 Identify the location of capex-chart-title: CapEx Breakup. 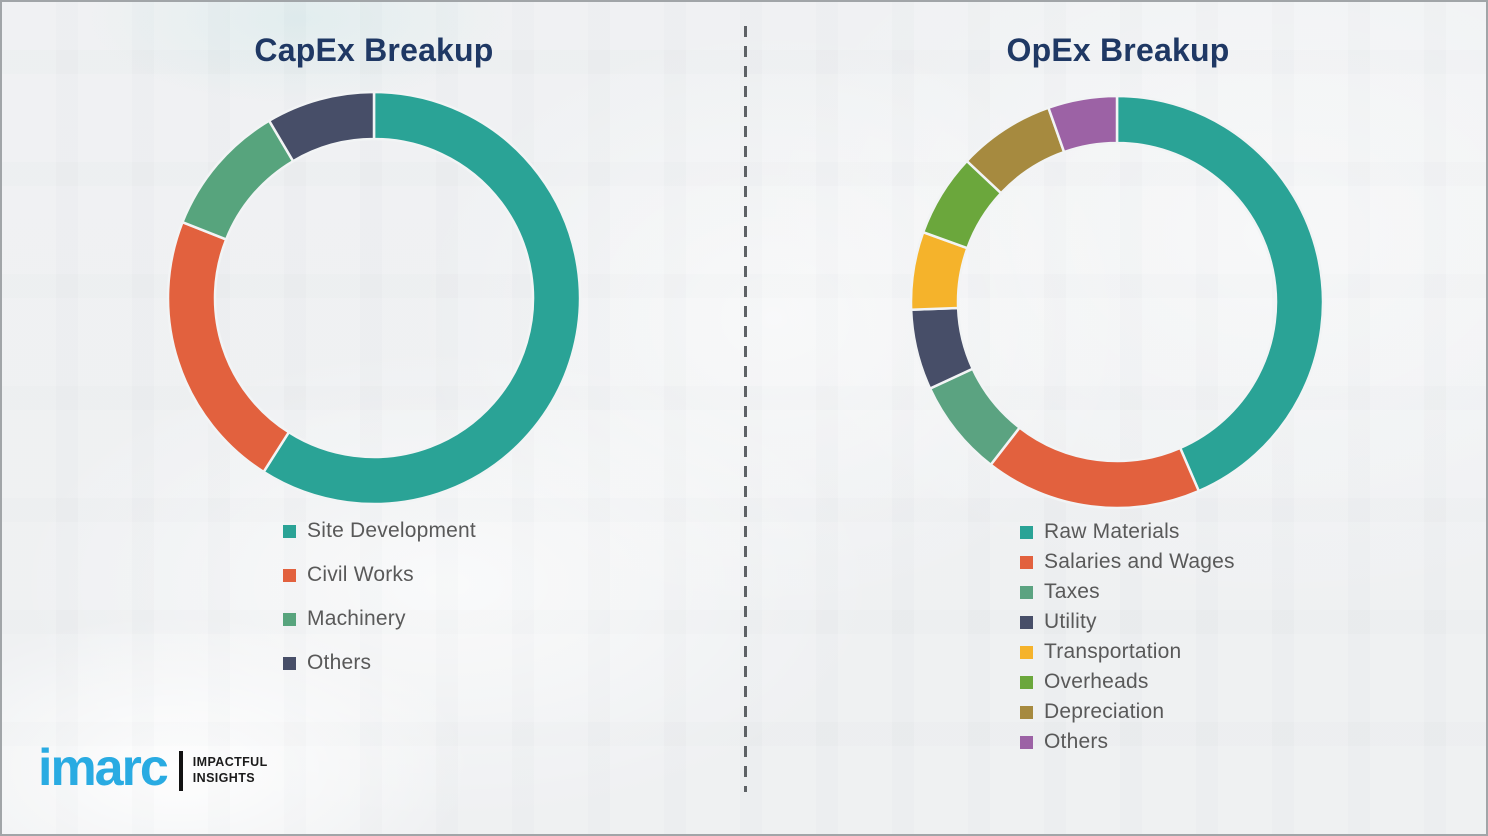
(374, 50).